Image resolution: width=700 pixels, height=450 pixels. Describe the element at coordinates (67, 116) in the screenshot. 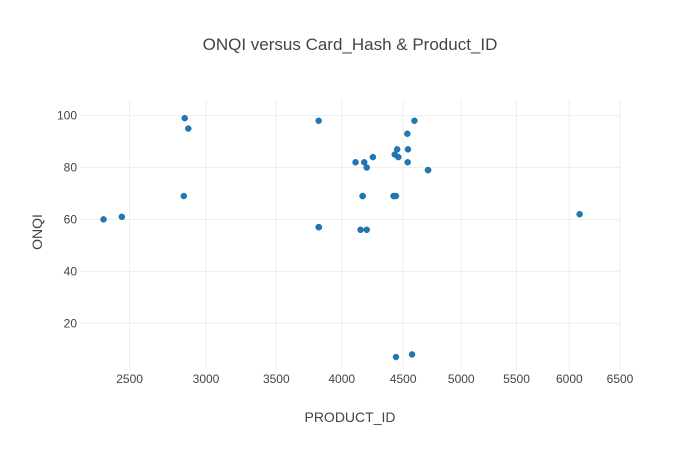

I see `y-tick-label: 100` at that location.